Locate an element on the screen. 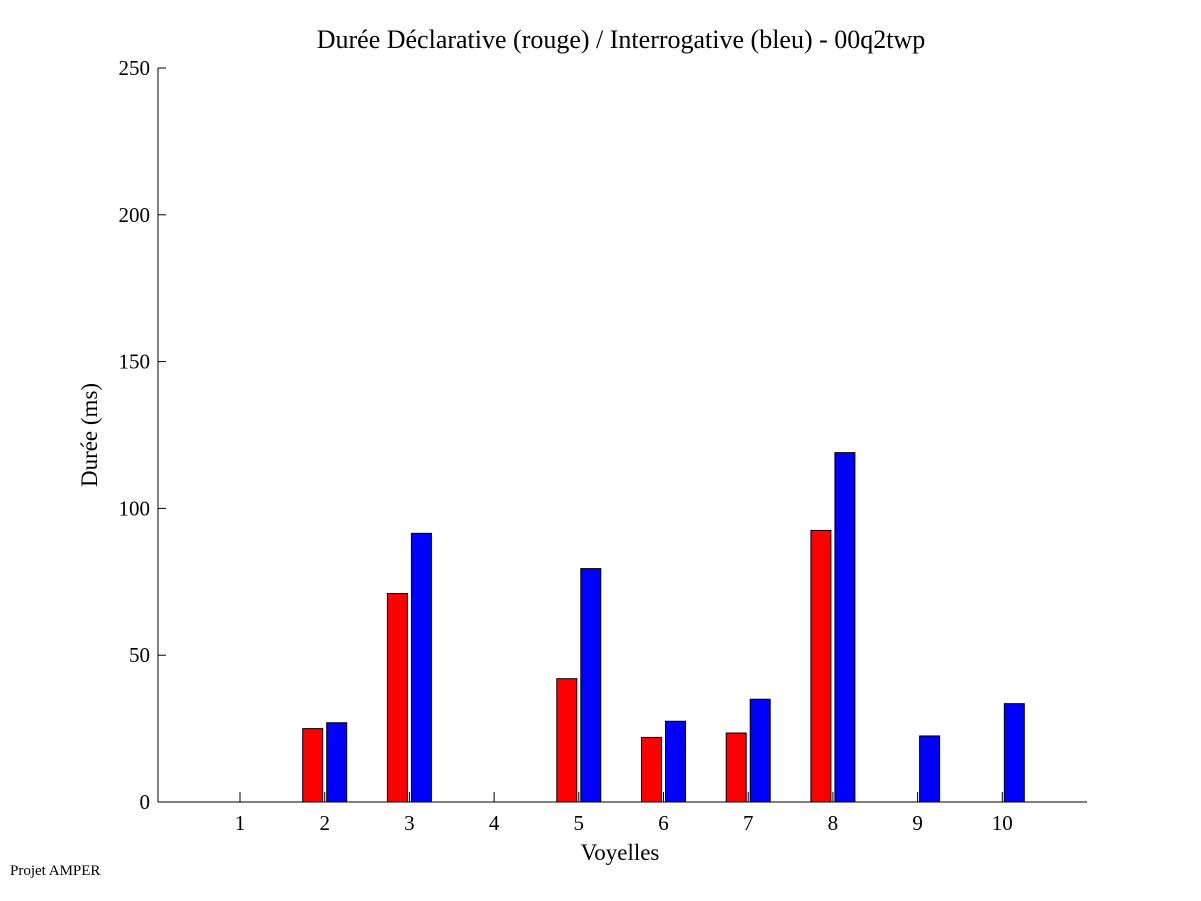 This screenshot has height=901, width=1201. y-tick-label: 200 is located at coordinates (135, 215).